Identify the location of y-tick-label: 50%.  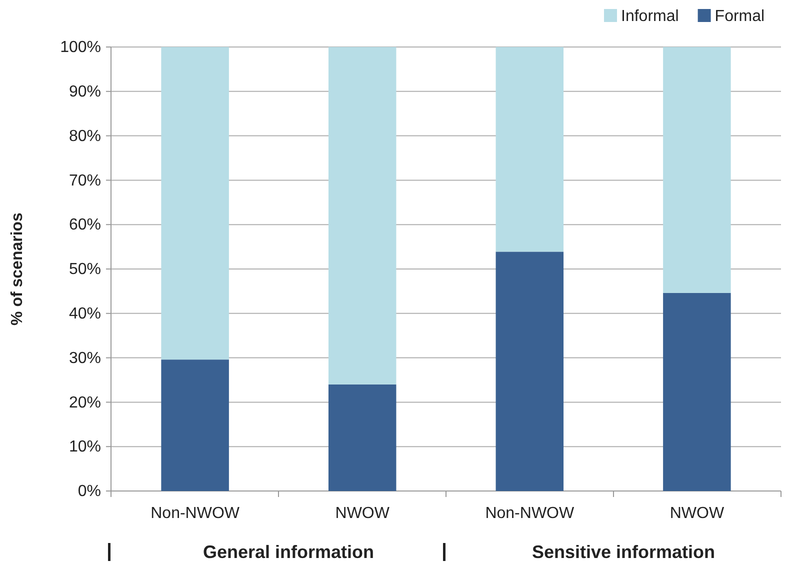
(84, 269).